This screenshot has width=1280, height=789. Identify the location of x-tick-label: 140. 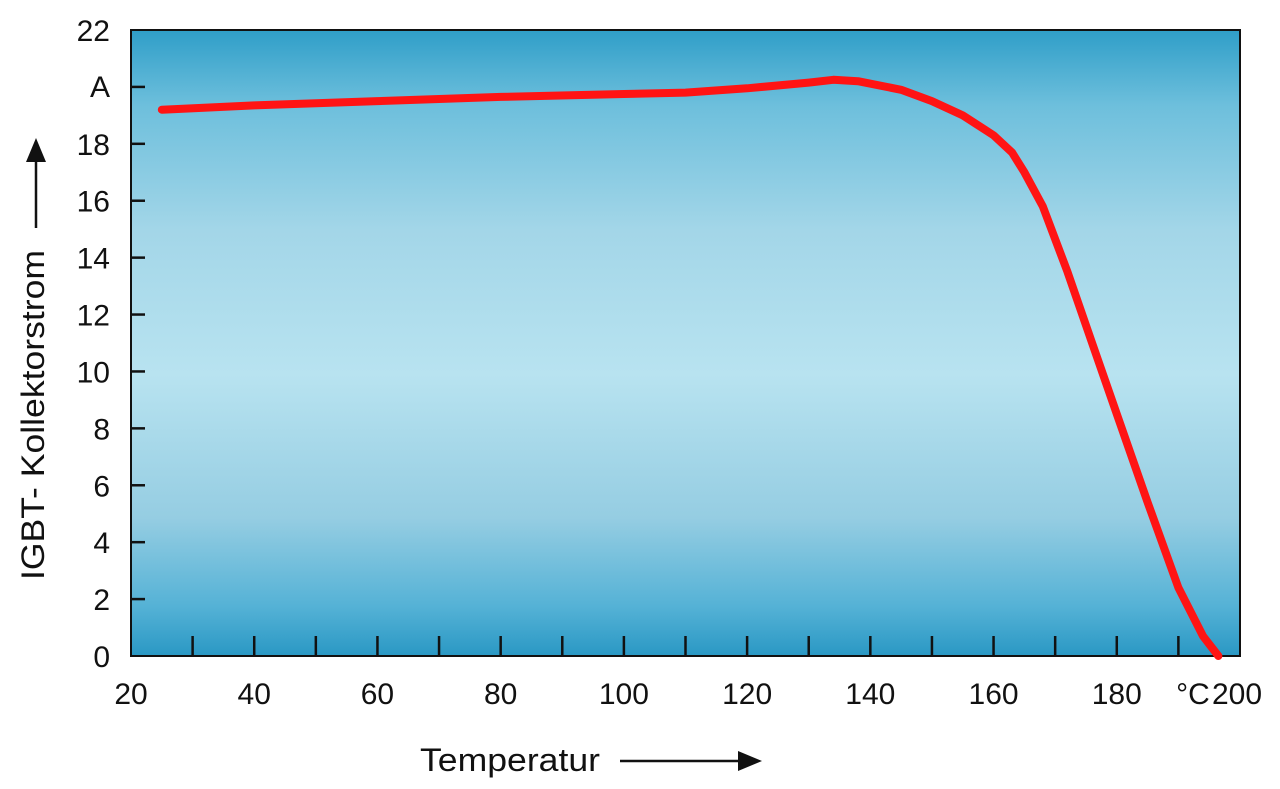
(870, 694).